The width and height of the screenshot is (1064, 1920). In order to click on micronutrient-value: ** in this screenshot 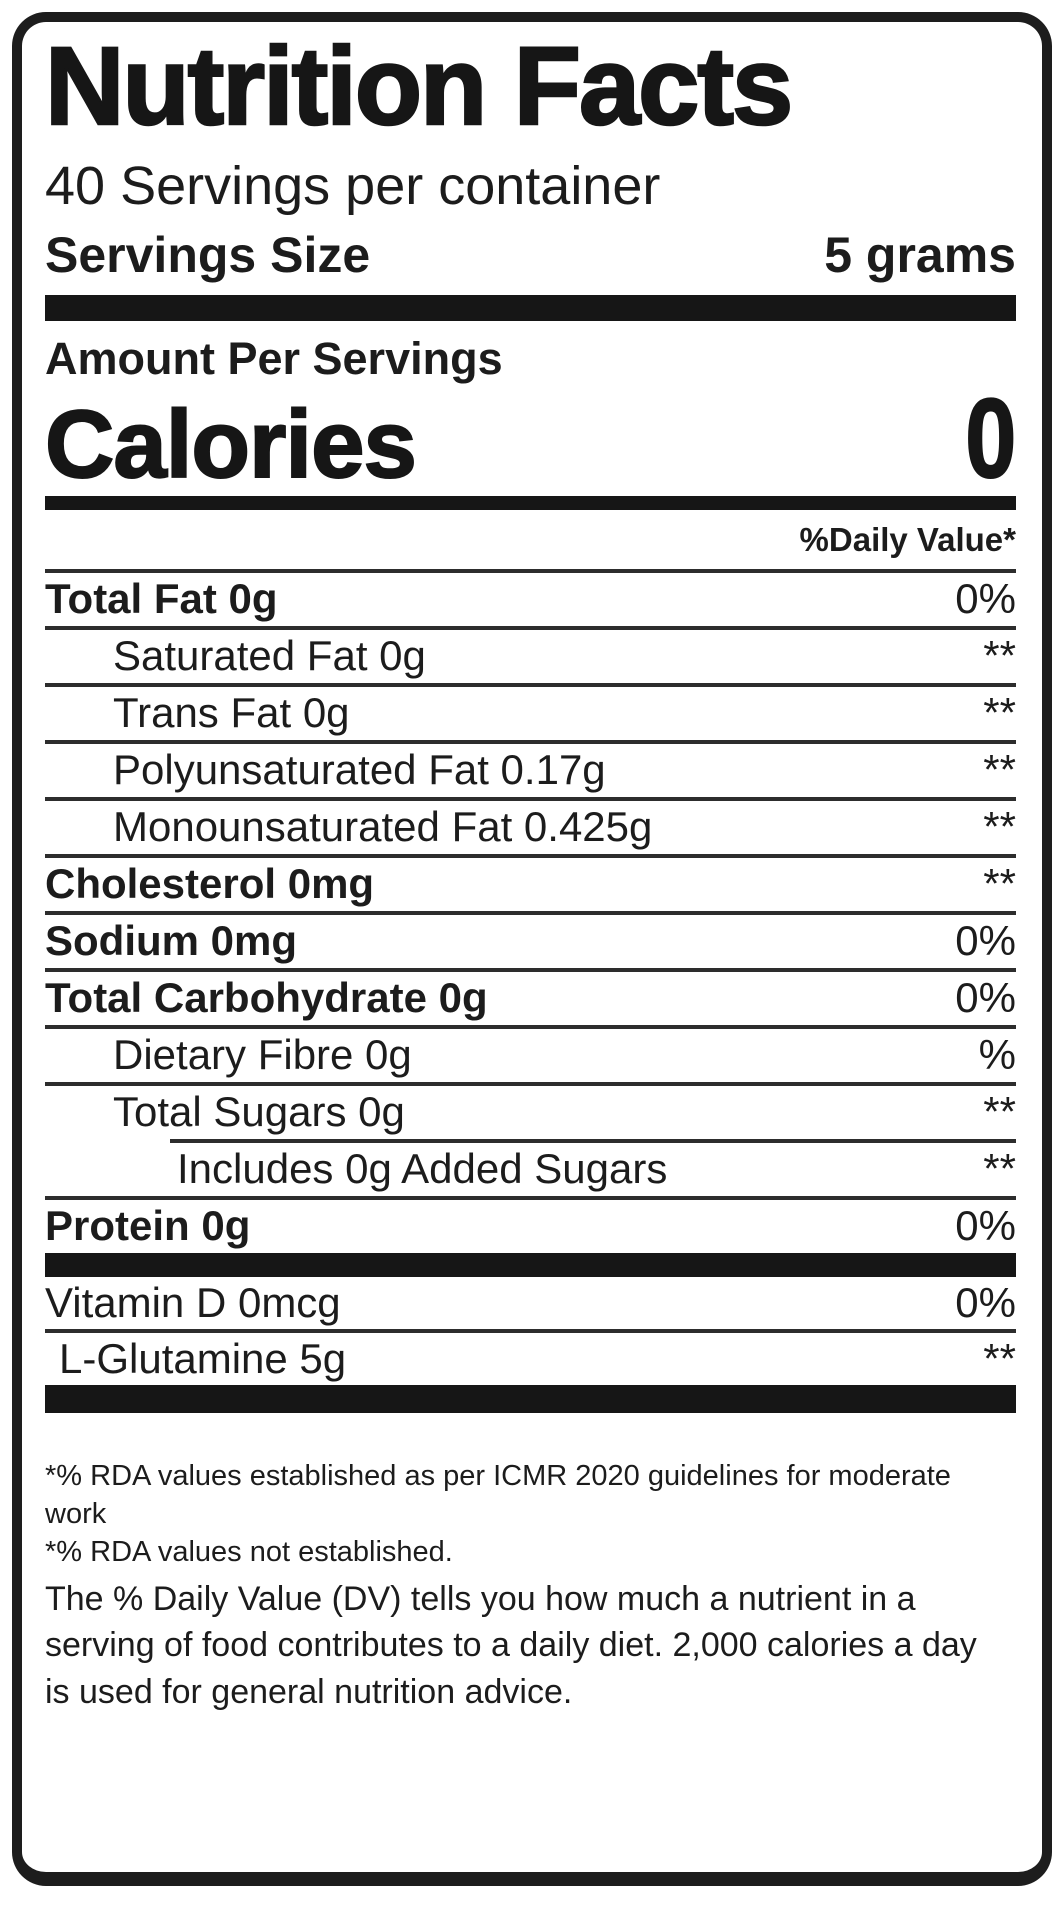, I will do `click(999, 1358)`.